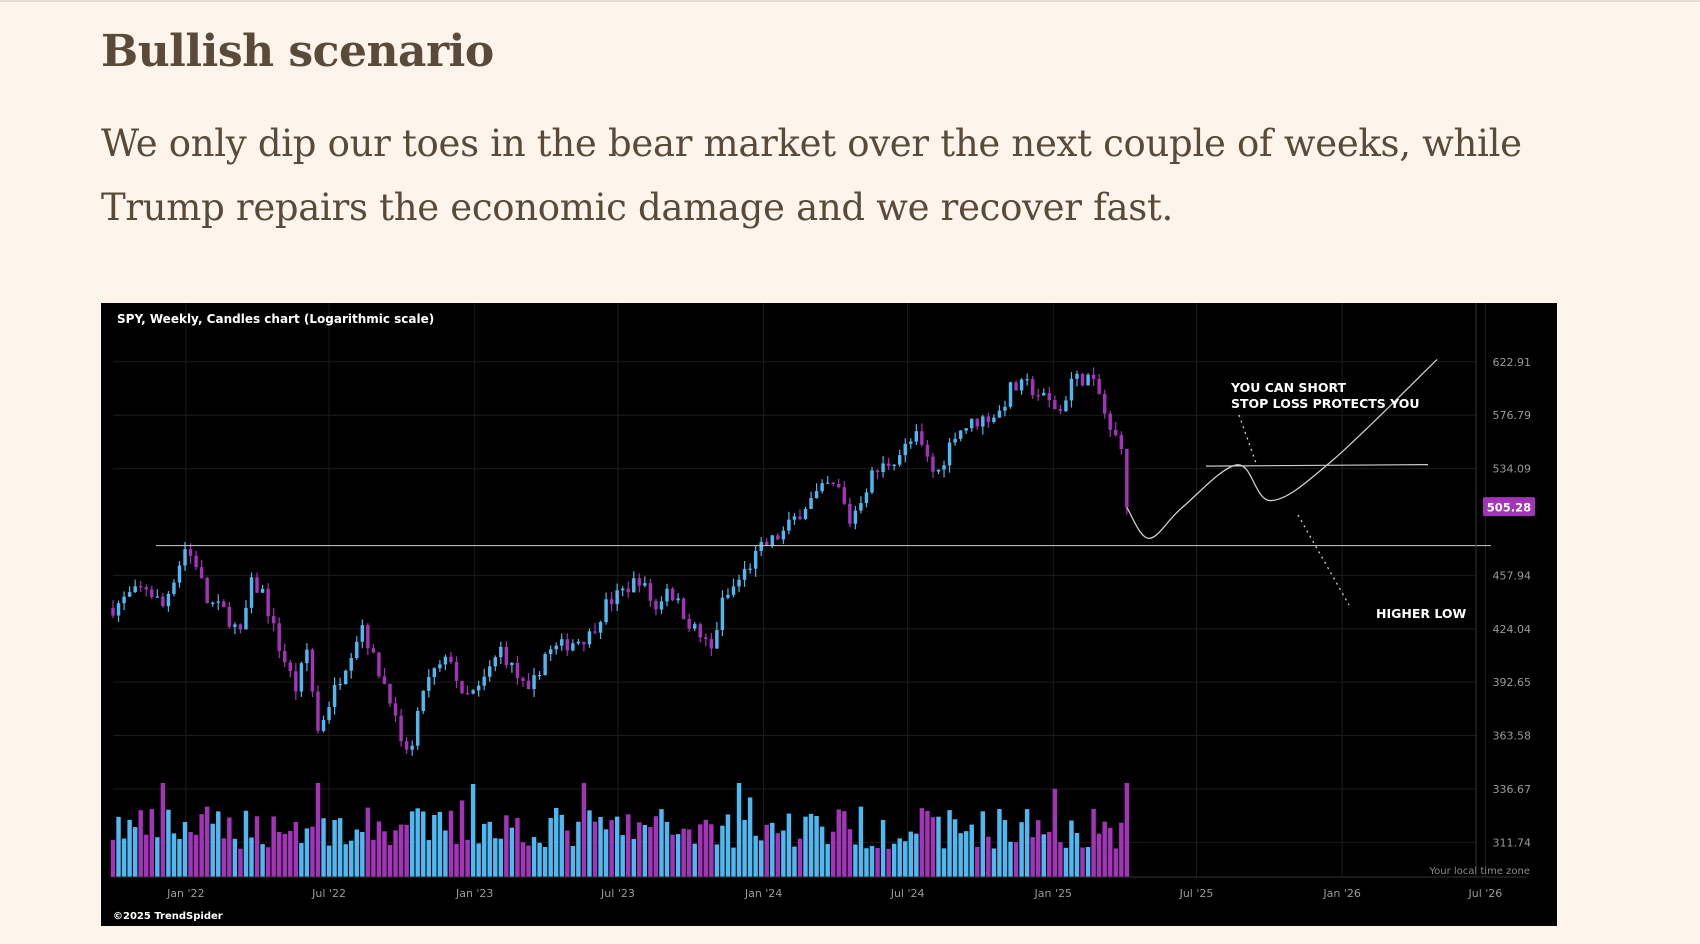 Image resolution: width=1700 pixels, height=944 pixels. Describe the element at coordinates (1479, 871) in the screenshot. I see `timezone-label: Your local time zone` at that location.